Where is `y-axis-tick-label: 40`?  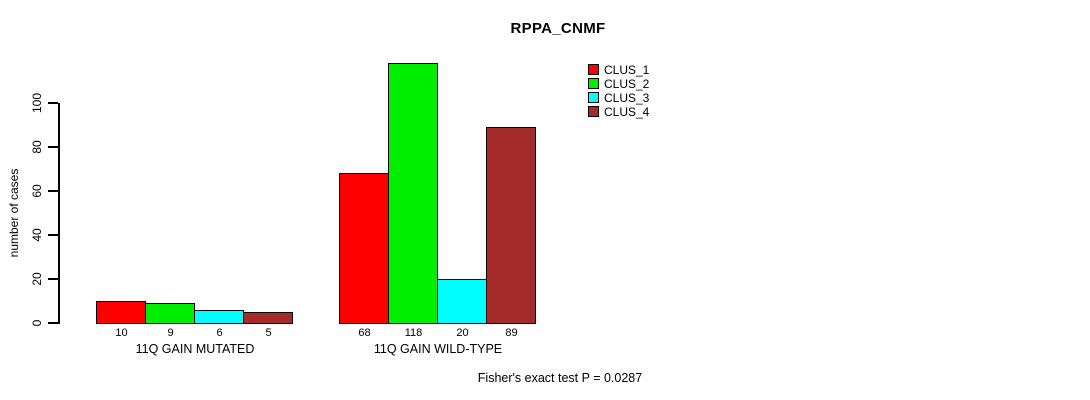
y-axis-tick-label: 40 is located at coordinates (37, 235).